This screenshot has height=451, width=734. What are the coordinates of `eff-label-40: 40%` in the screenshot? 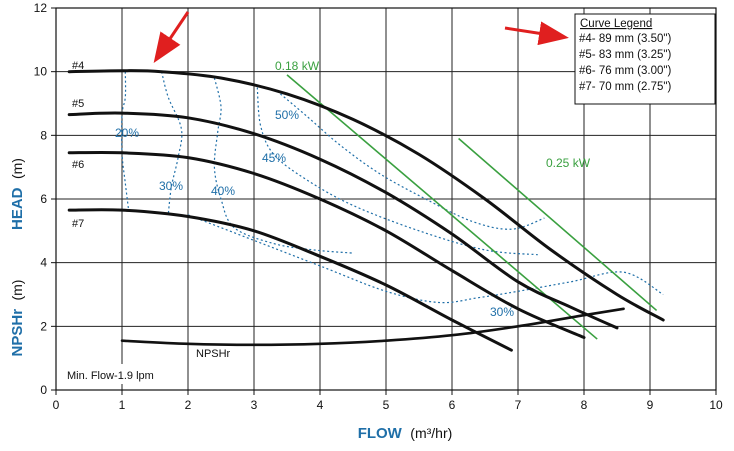 It's located at (223, 191).